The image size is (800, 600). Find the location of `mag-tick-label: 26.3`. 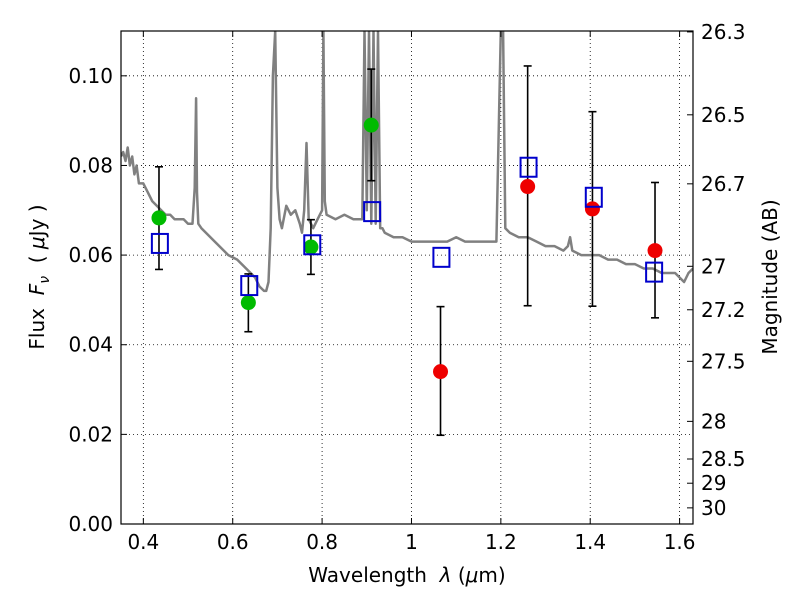

mag-tick-label: 26.3 is located at coordinates (723, 32).